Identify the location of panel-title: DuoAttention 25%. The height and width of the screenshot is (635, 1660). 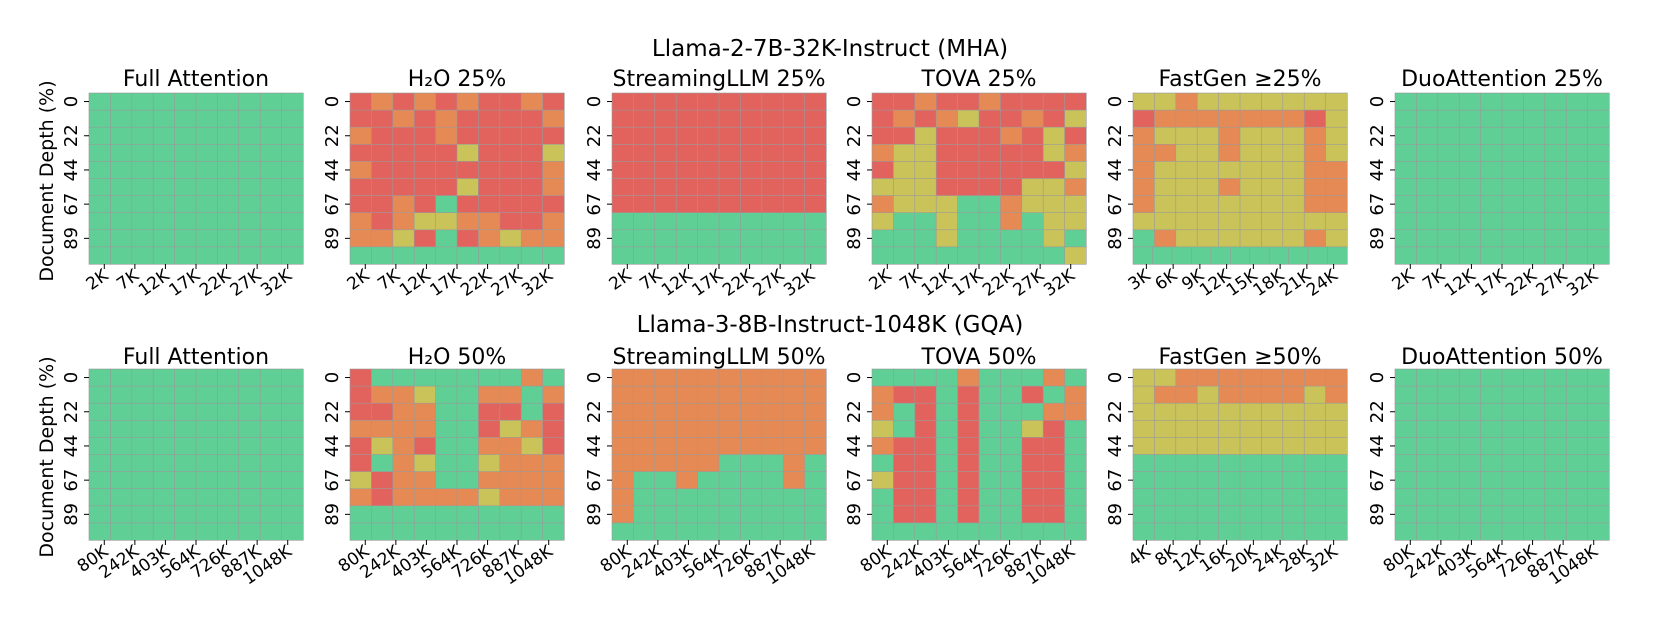
(1502, 79).